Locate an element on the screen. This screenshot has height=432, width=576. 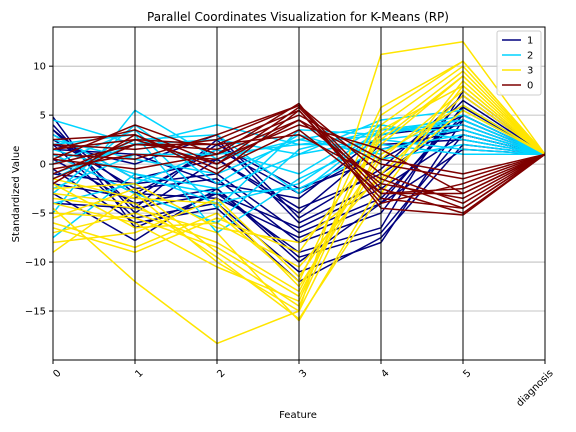
x-tick-label: 0 is located at coordinates (57, 374).